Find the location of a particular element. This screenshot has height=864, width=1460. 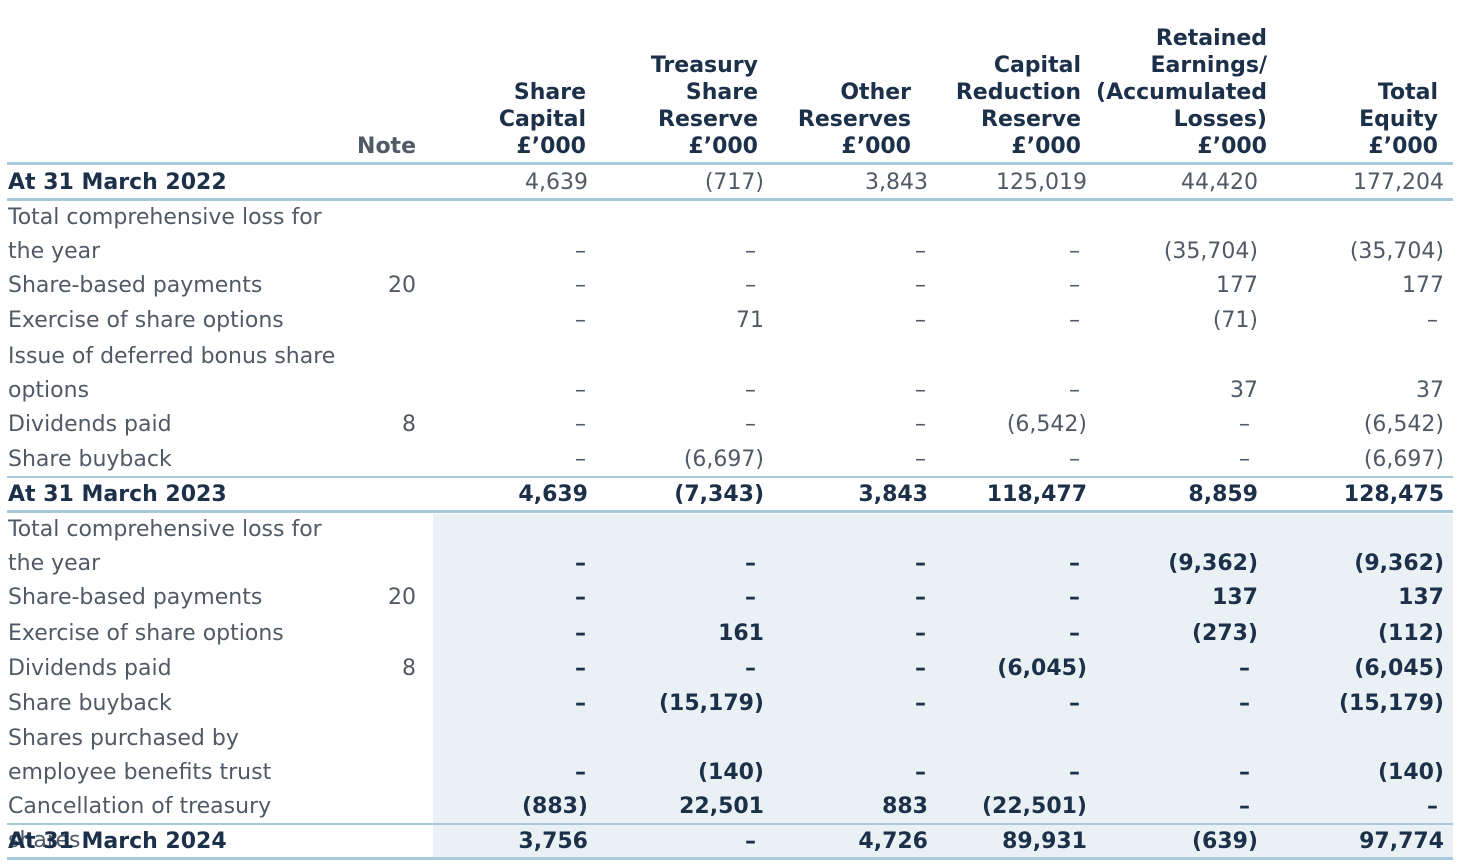

row-label: Exercise of share options is located at coordinates (146, 633).